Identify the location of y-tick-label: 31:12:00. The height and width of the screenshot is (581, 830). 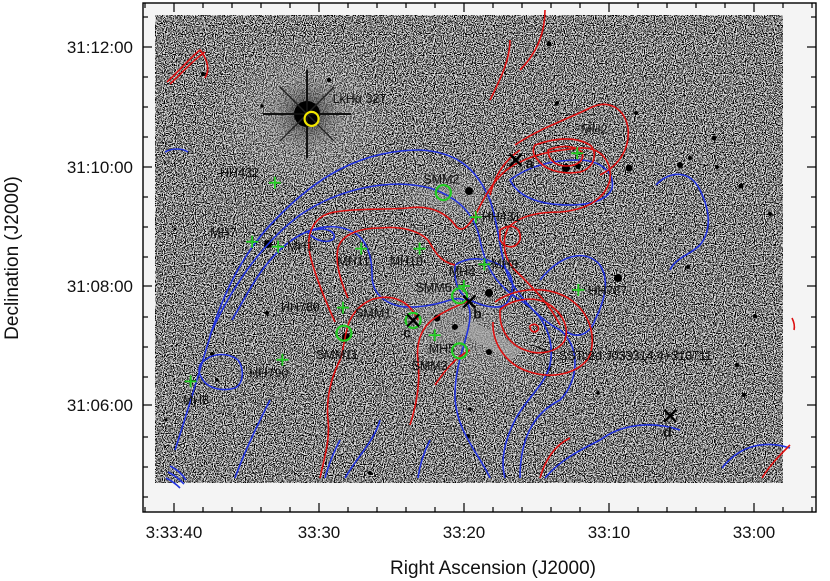
(100, 47).